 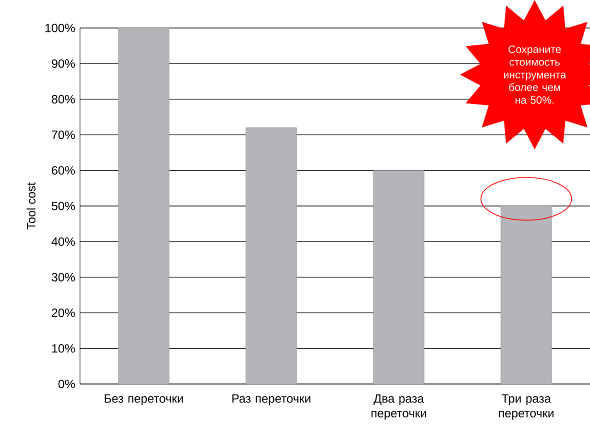 I want to click on y-axis-title: Tool cost, so click(x=31, y=206).